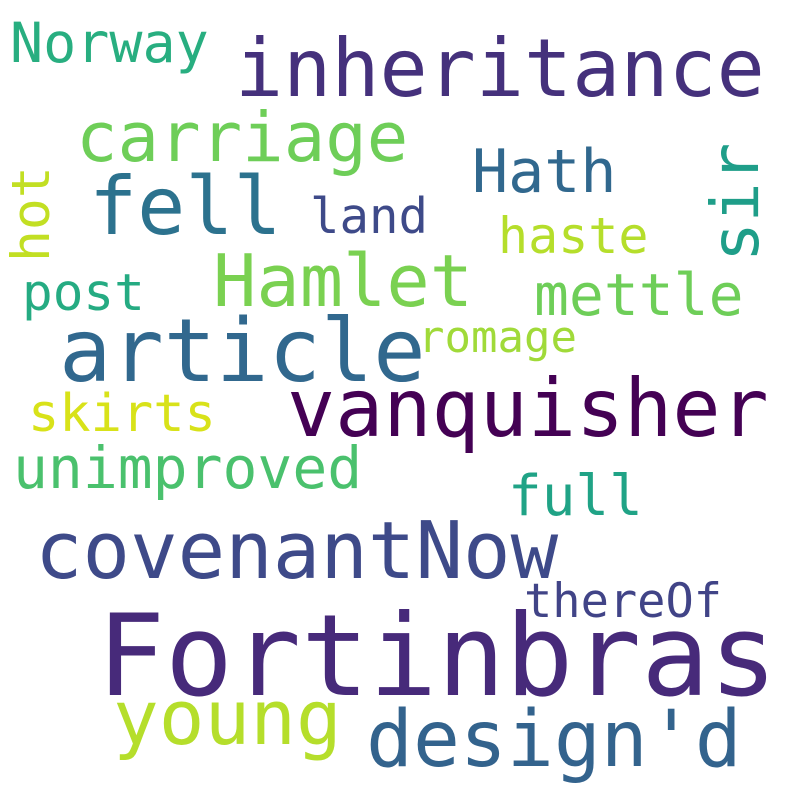 The height and width of the screenshot is (800, 800). I want to click on word-unimproved: unimproved, so click(188, 468).